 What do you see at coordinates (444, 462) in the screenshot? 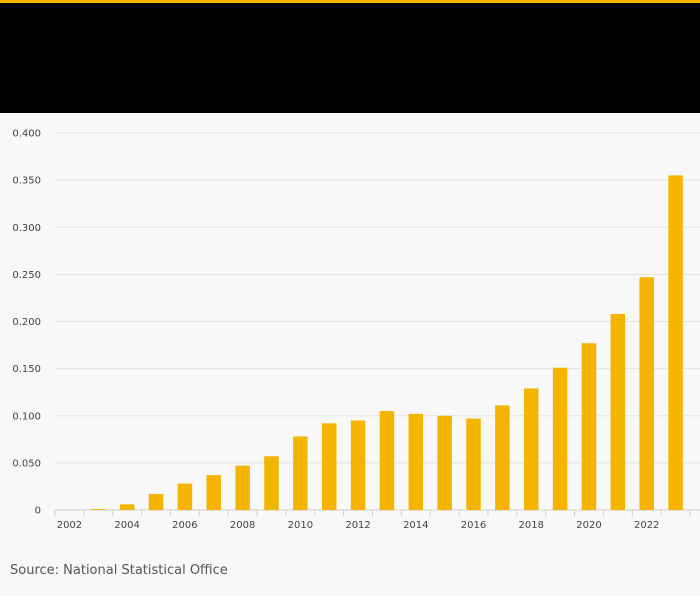
I see `bar-2015` at bounding box center [444, 462].